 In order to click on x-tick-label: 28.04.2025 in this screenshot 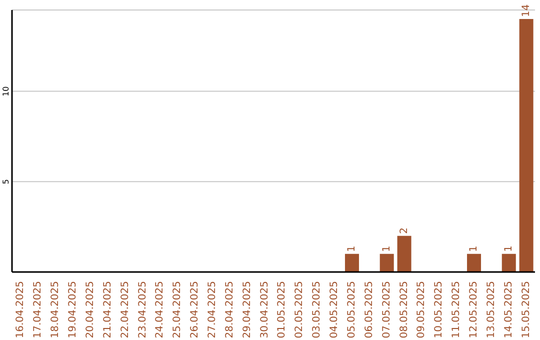, I will do `click(230, 309)`.